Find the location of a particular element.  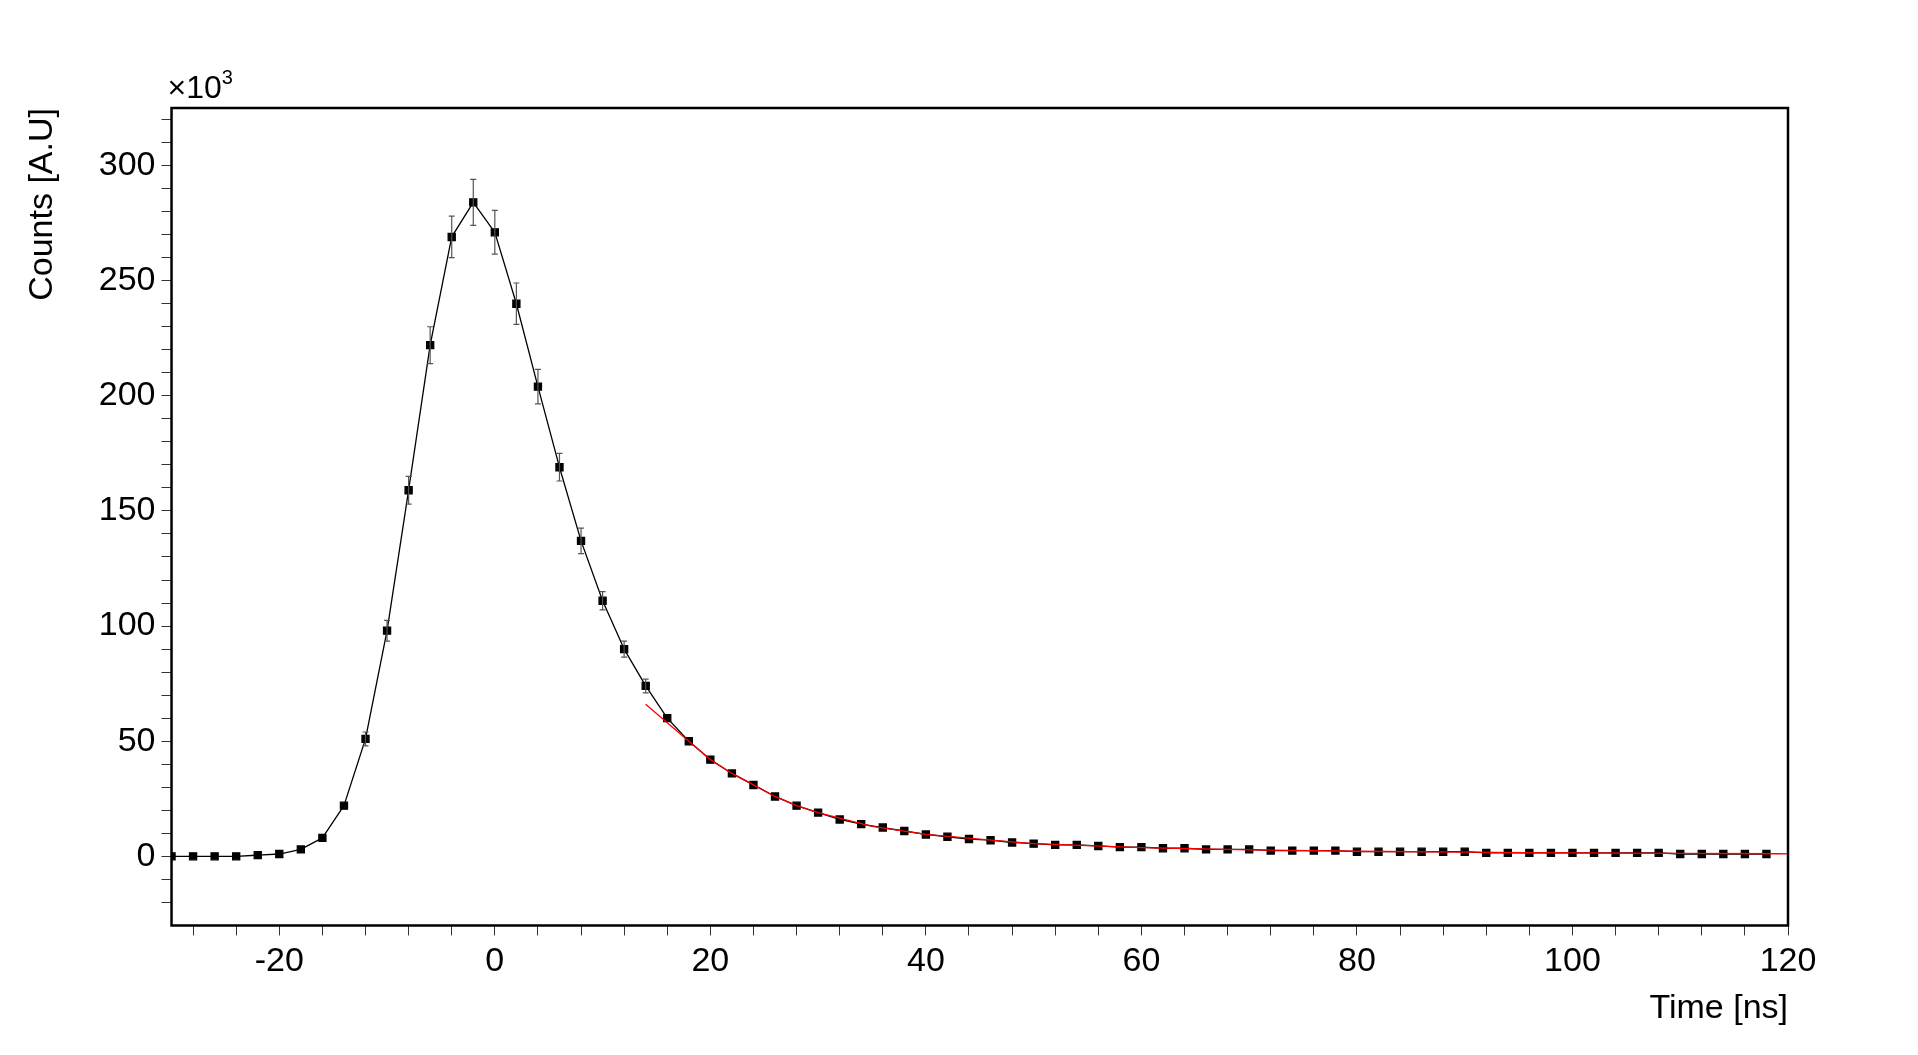

y-tick-label: 150 is located at coordinates (127, 508).